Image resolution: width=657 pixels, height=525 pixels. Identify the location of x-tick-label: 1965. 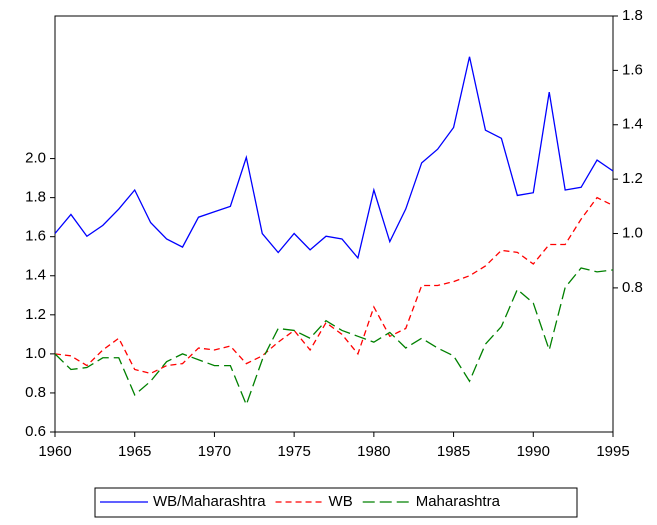
(134, 451).